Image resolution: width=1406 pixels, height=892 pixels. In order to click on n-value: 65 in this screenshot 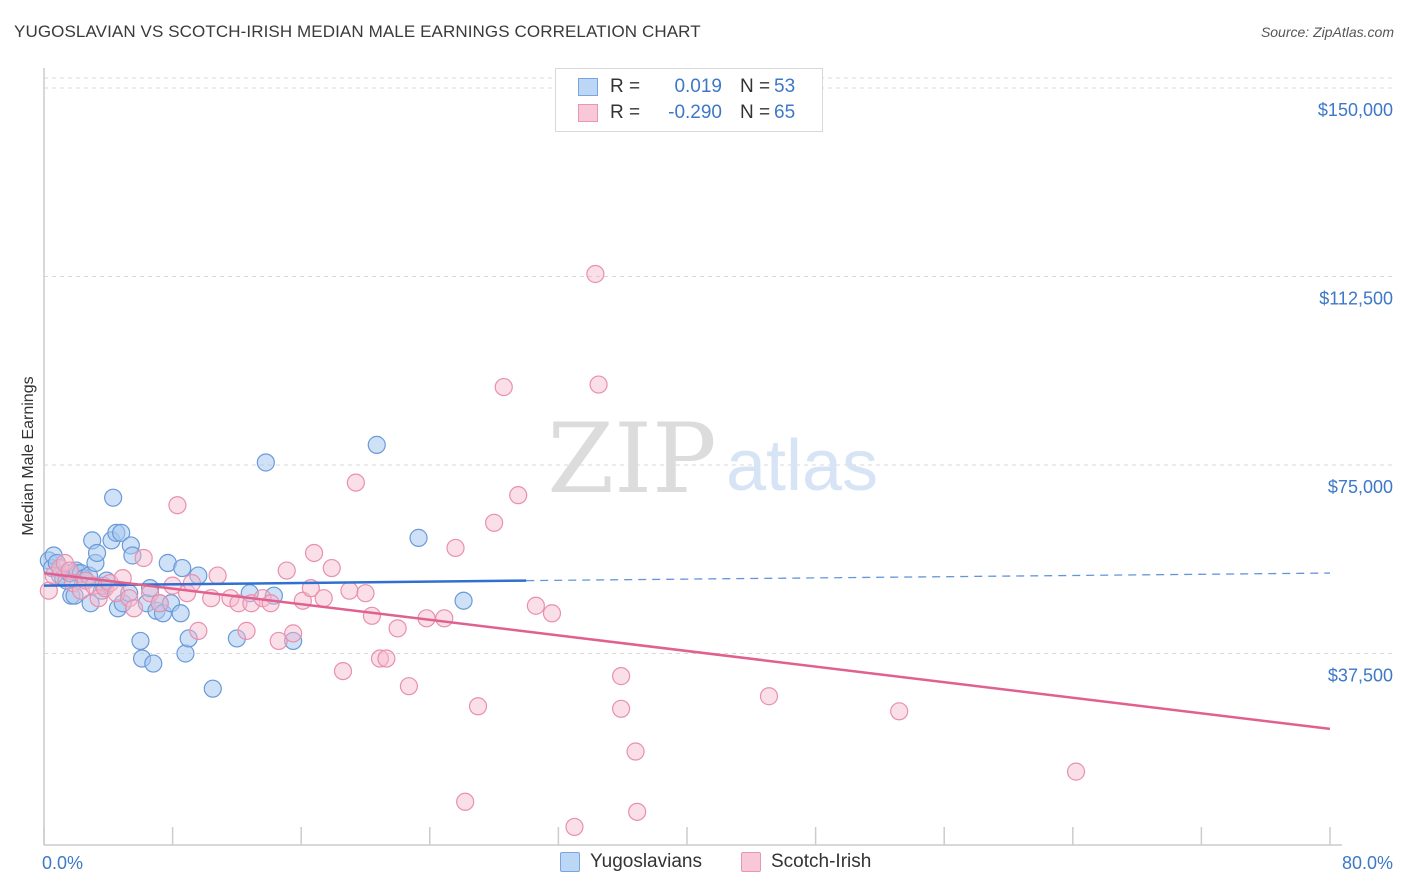, I will do `click(785, 112)`.